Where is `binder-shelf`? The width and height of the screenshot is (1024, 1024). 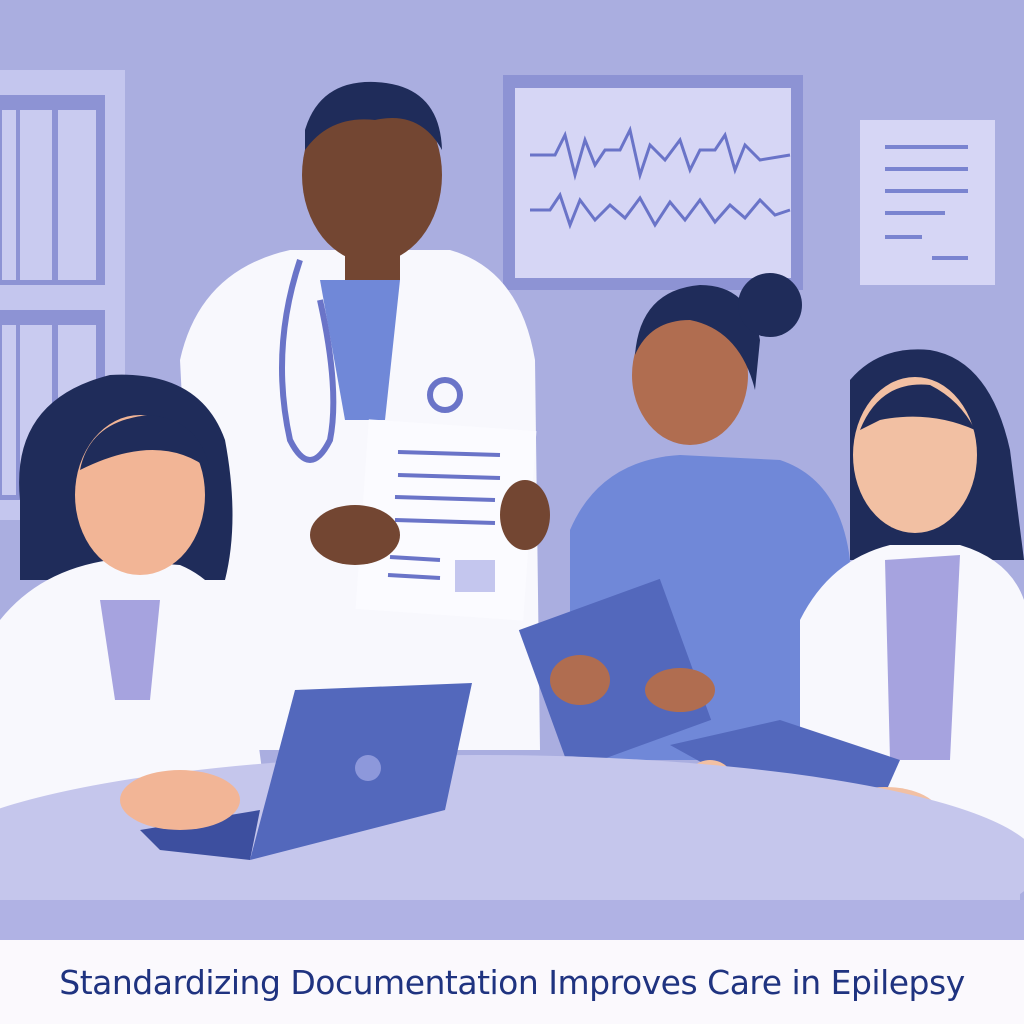 binder-shelf is located at coordinates (62, 295).